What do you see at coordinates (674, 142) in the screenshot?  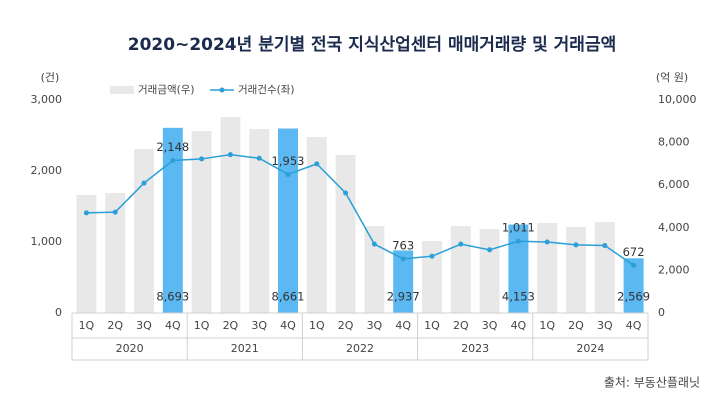 I see `y2-tick-label: 8,000` at bounding box center [674, 142].